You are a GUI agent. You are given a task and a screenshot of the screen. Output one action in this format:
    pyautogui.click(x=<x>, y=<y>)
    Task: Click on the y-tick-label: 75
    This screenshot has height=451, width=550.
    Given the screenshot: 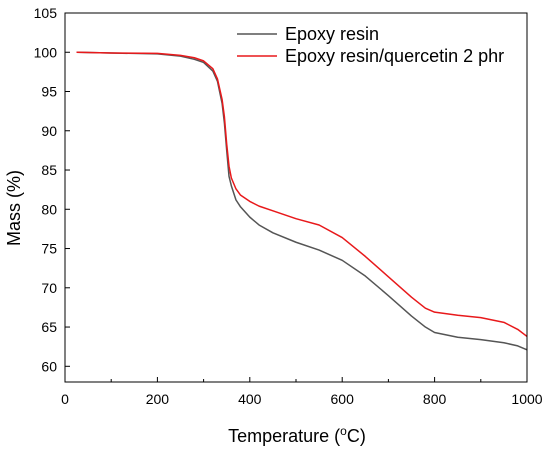 What is the action you would take?
    pyautogui.click(x=49, y=249)
    